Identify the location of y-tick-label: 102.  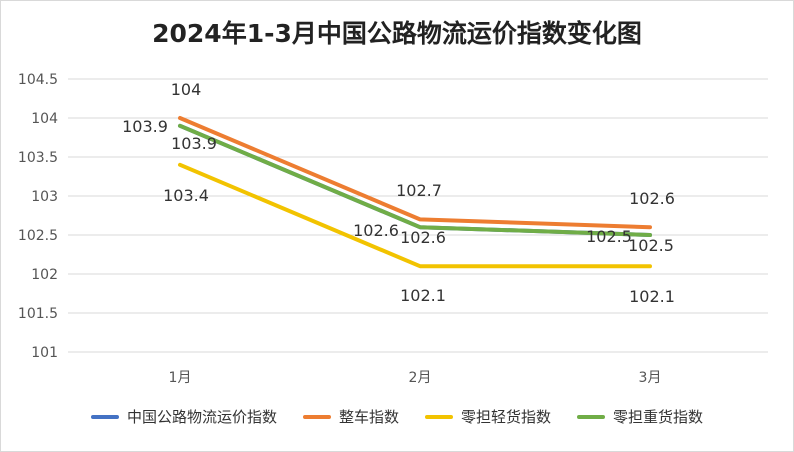
(44, 275).